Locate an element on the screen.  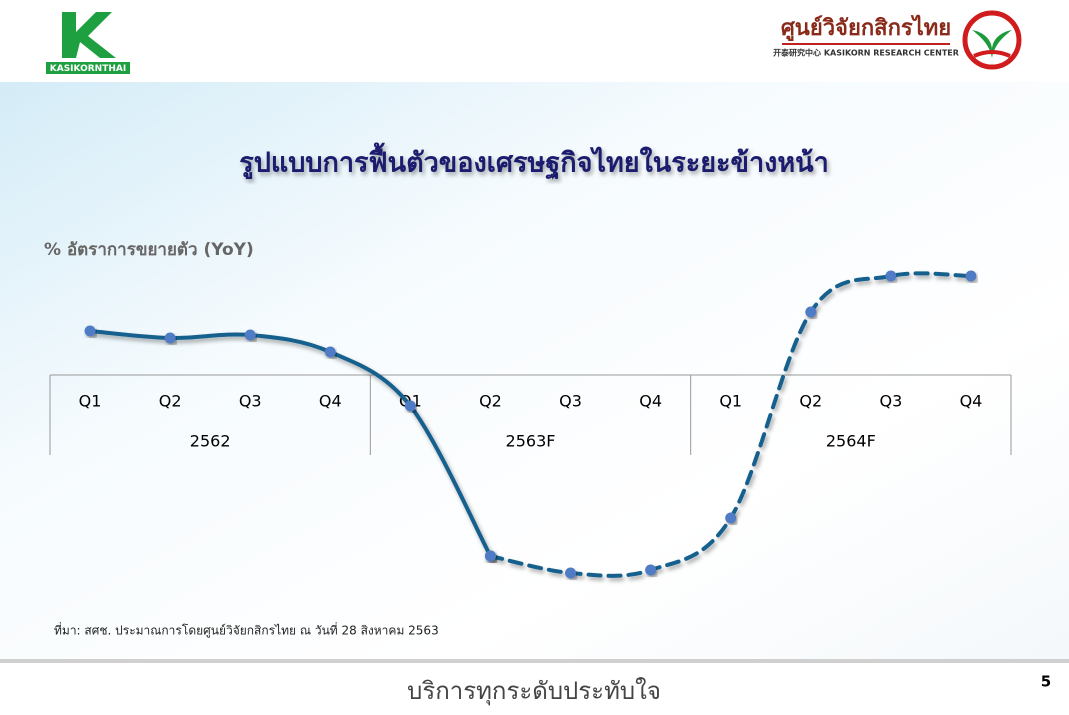
footer-rule is located at coordinates (534, 661).